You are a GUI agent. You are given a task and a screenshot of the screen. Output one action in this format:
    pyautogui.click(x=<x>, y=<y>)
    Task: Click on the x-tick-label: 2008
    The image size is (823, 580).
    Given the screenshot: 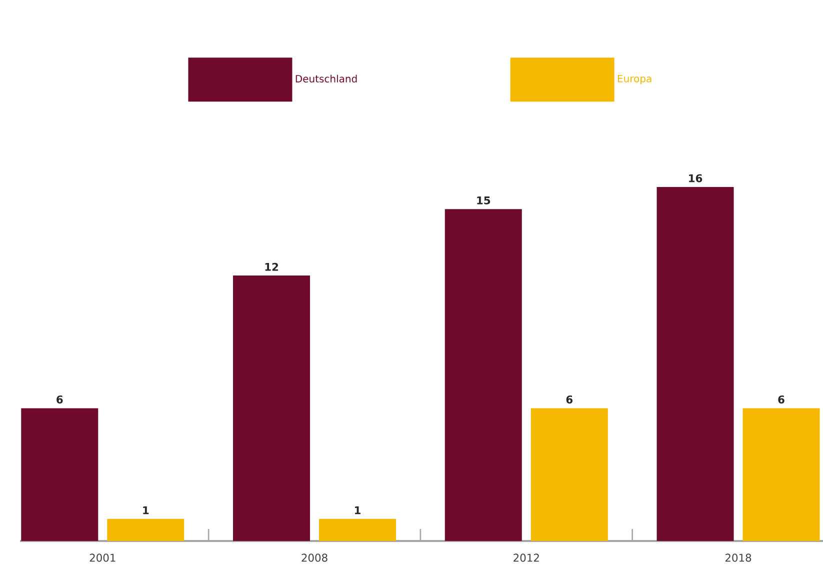 What is the action you would take?
    pyautogui.click(x=315, y=558)
    